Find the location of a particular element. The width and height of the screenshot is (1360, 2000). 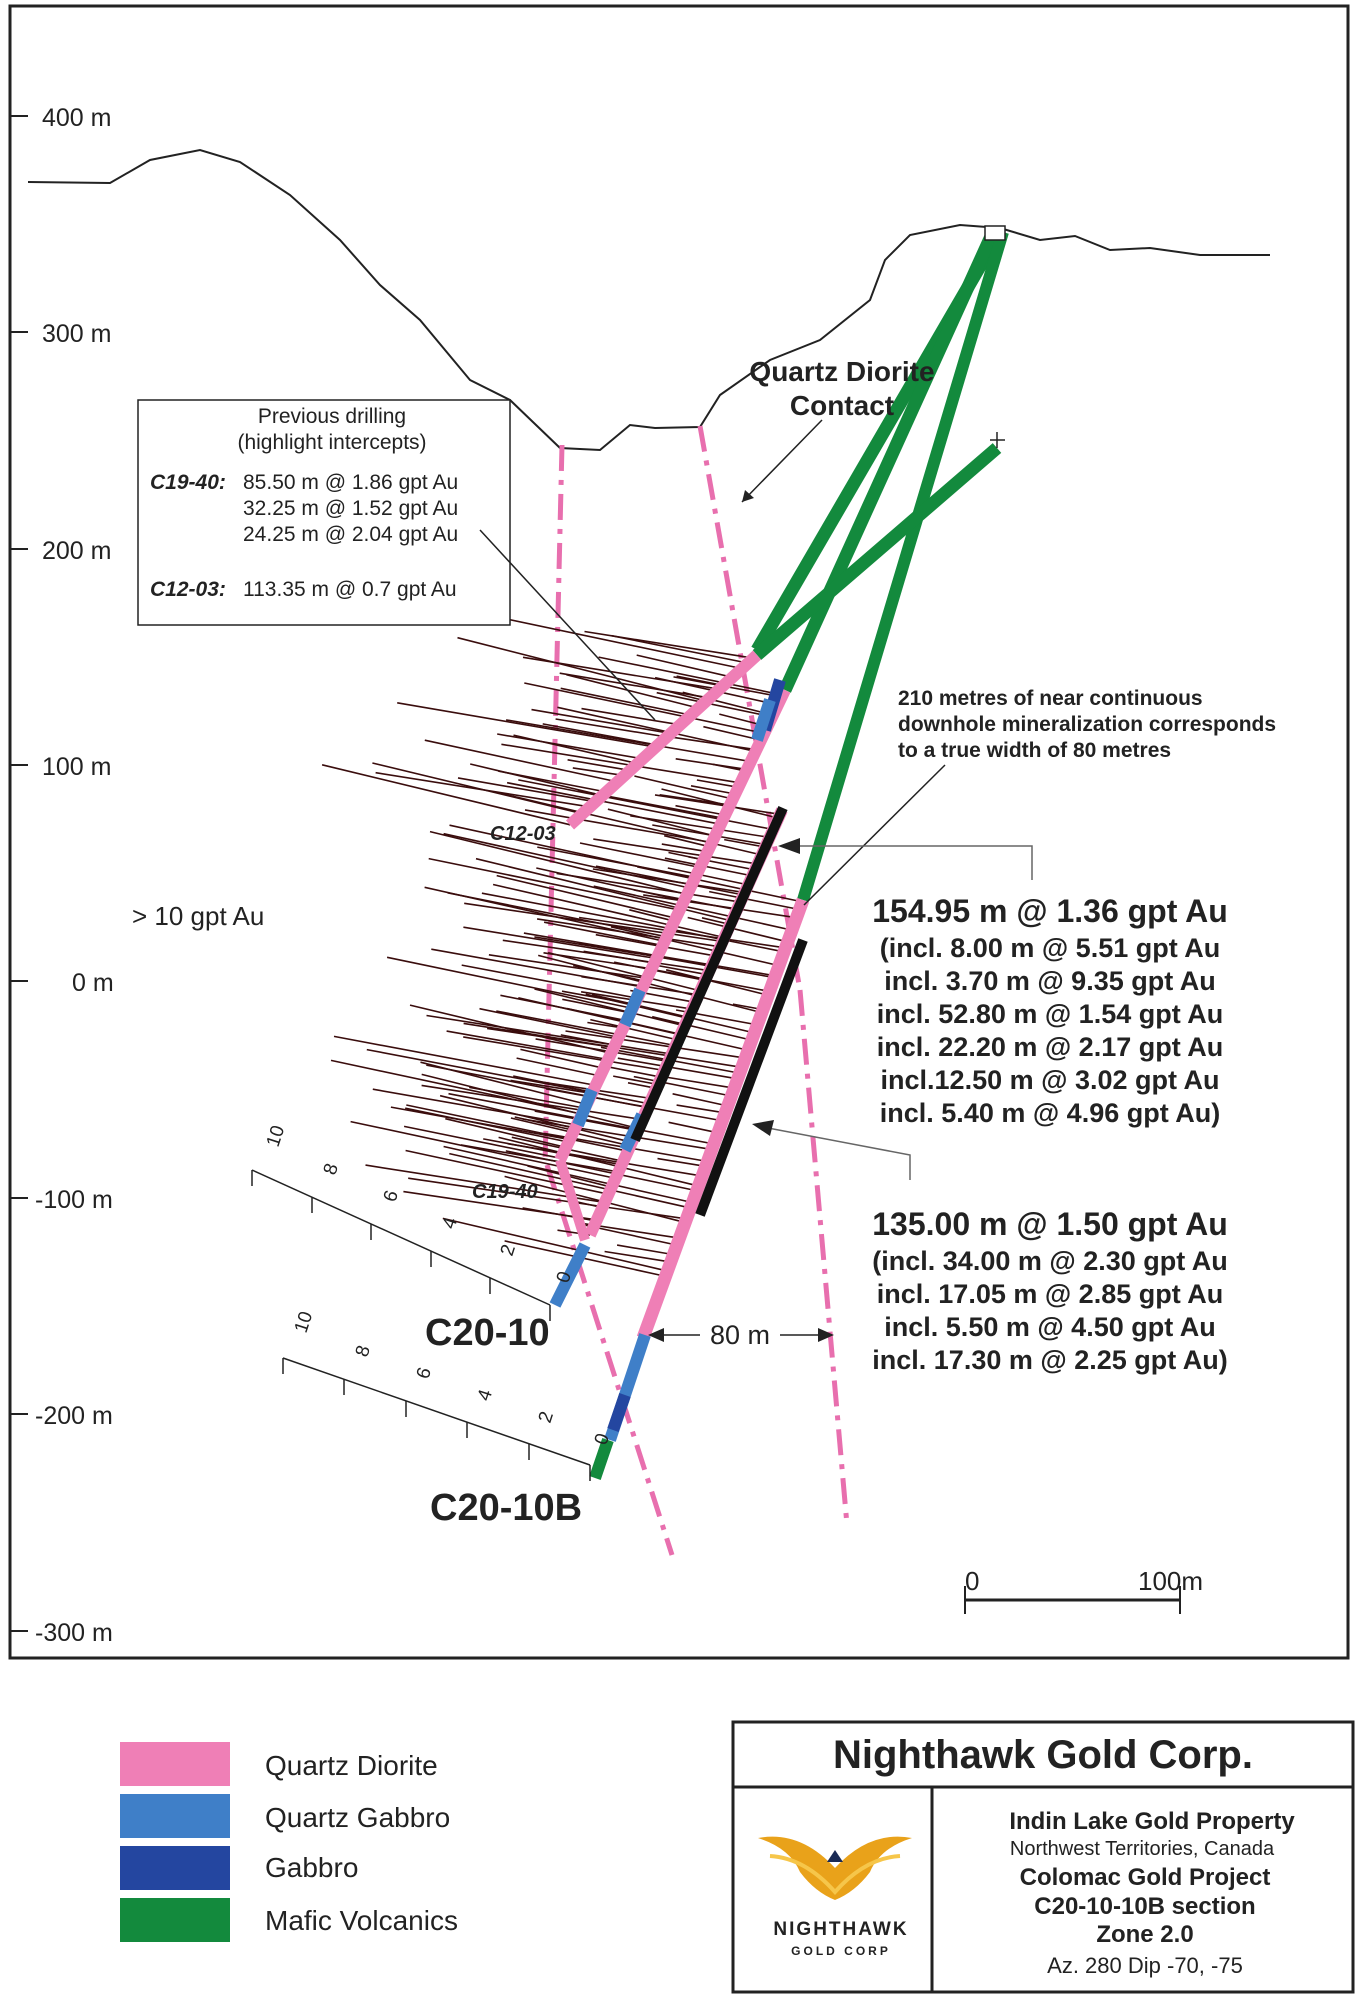

elevation-label-minus100: -100 m is located at coordinates (74, 1200).